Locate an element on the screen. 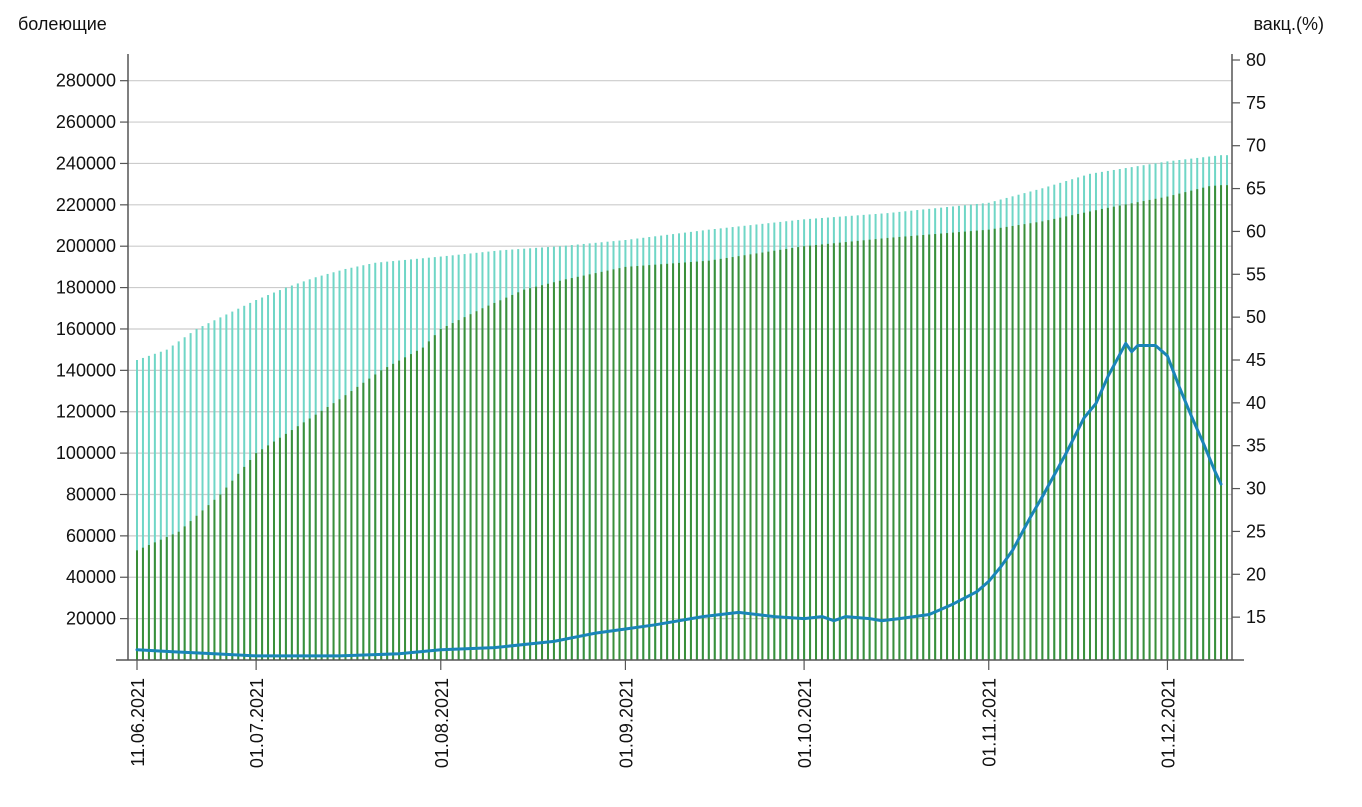 This screenshot has height=807, width=1362. y-left-tick-label: 120000 is located at coordinates (86, 412).